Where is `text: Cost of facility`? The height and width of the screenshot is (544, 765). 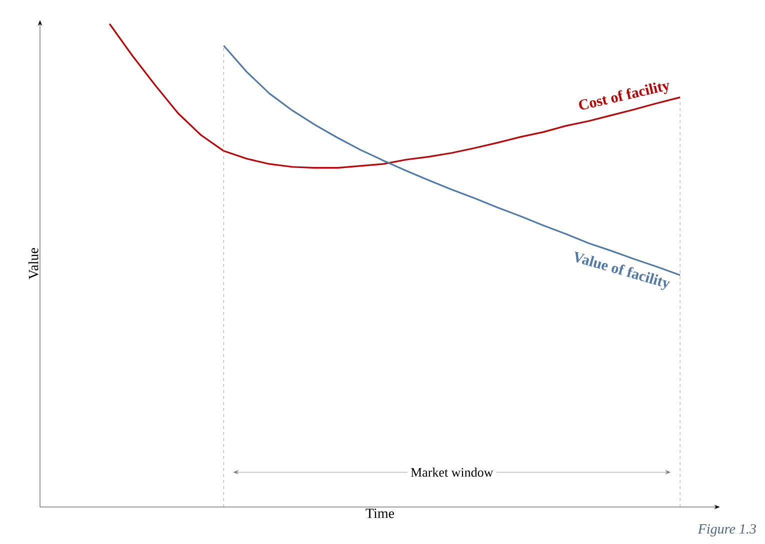
text: Cost of facility is located at coordinates (624, 96).